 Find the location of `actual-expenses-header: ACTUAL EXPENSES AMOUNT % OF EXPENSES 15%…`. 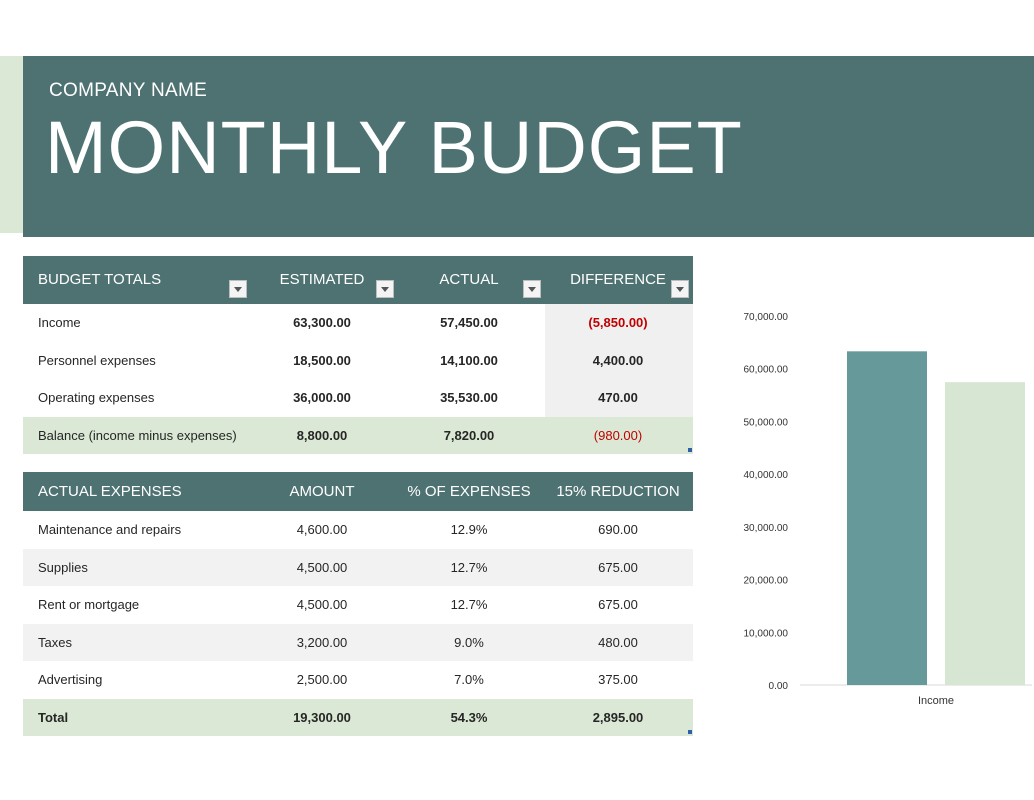

actual-expenses-header: ACTUAL EXPENSES AMOUNT % OF EXPENSES 15%… is located at coordinates (358, 491).